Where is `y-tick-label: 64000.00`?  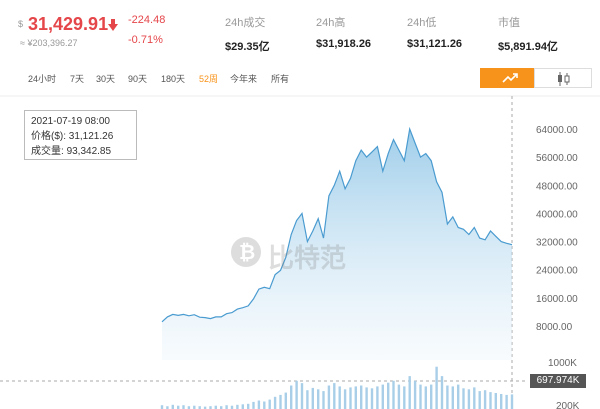 y-tick-label: 64000.00 is located at coordinates (557, 130).